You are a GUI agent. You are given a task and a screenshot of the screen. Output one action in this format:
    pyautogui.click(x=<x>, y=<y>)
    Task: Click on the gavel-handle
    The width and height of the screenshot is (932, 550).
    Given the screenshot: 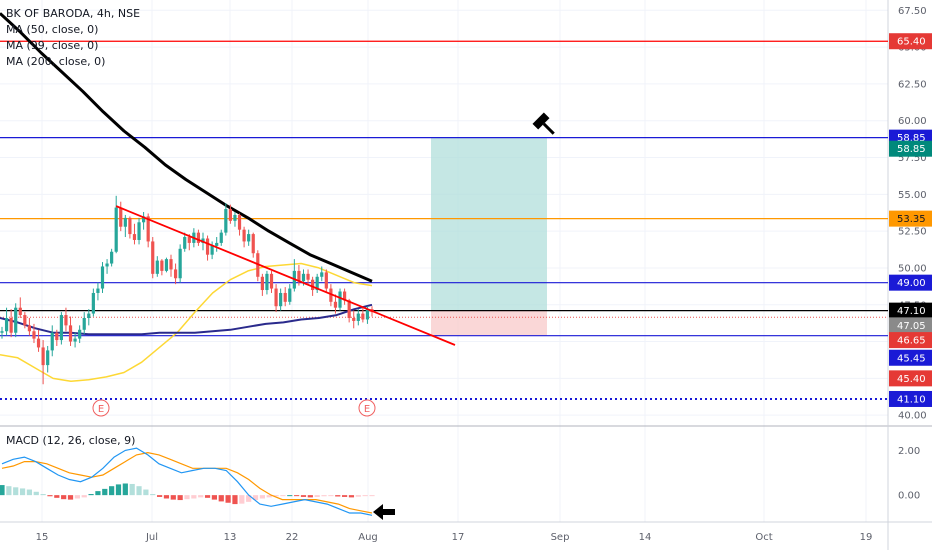 What is the action you would take?
    pyautogui.click(x=548, y=128)
    